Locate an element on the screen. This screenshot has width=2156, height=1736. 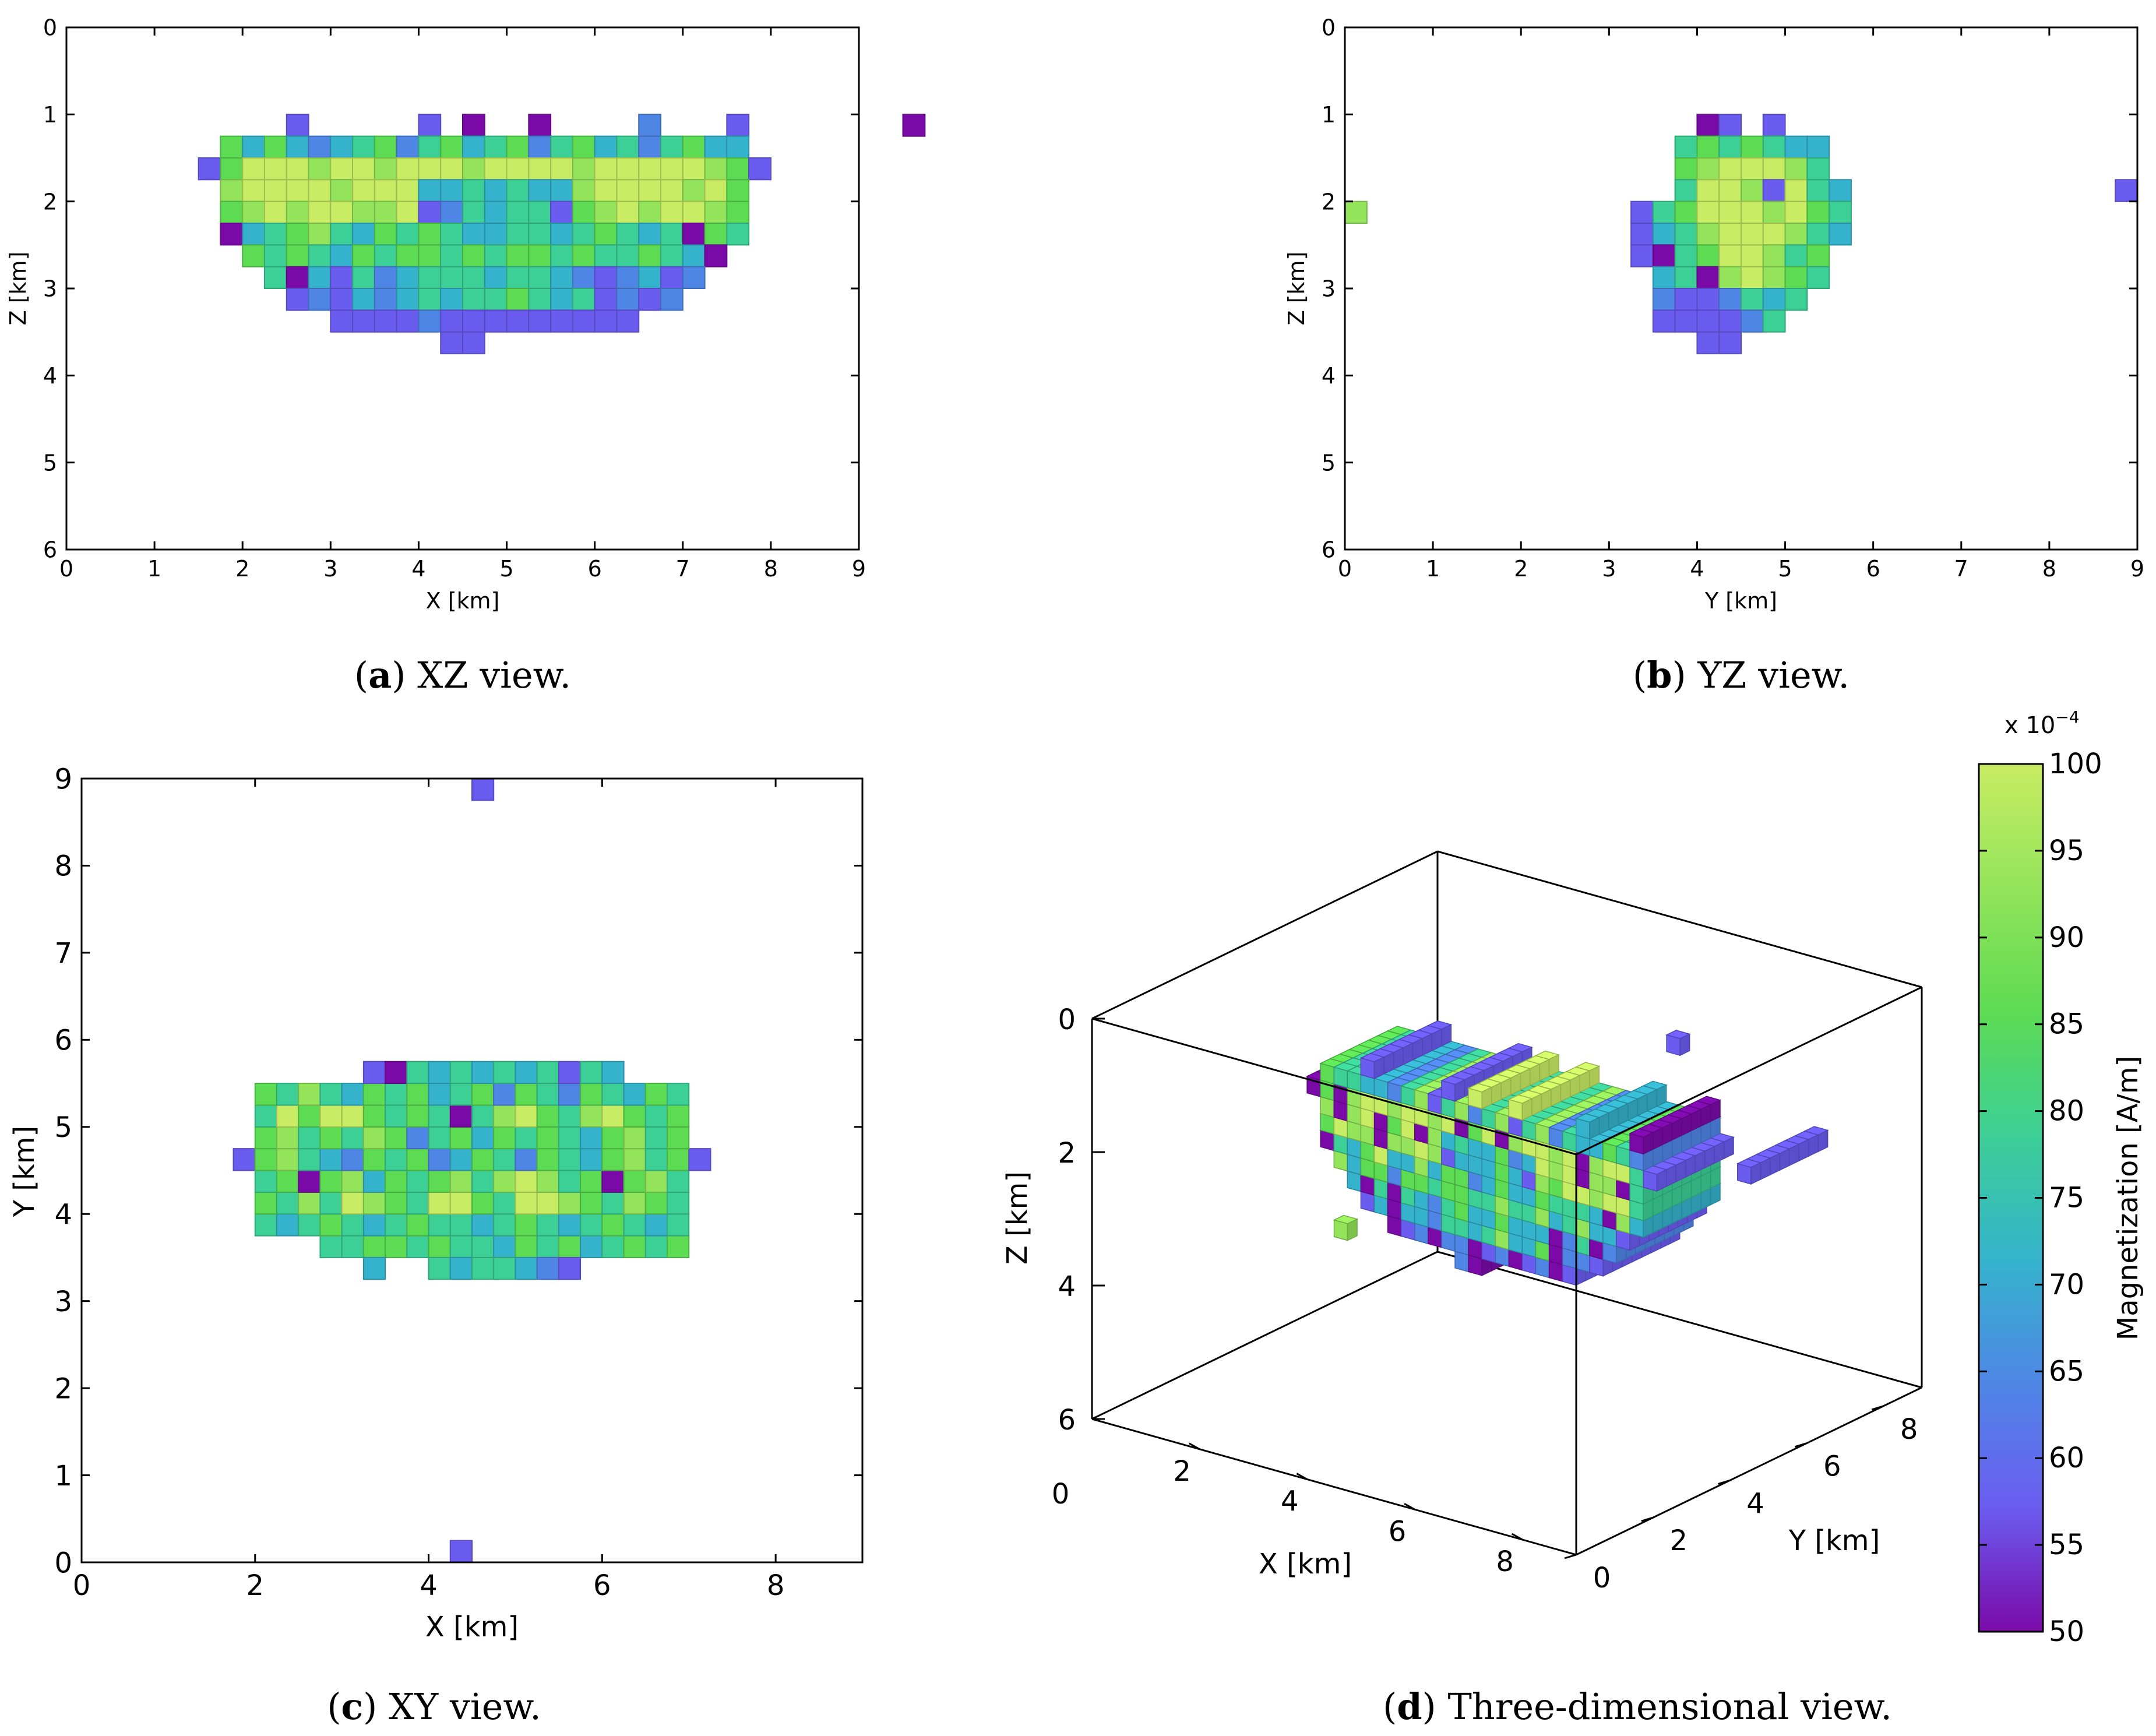
xz-cells is located at coordinates (562, 235).